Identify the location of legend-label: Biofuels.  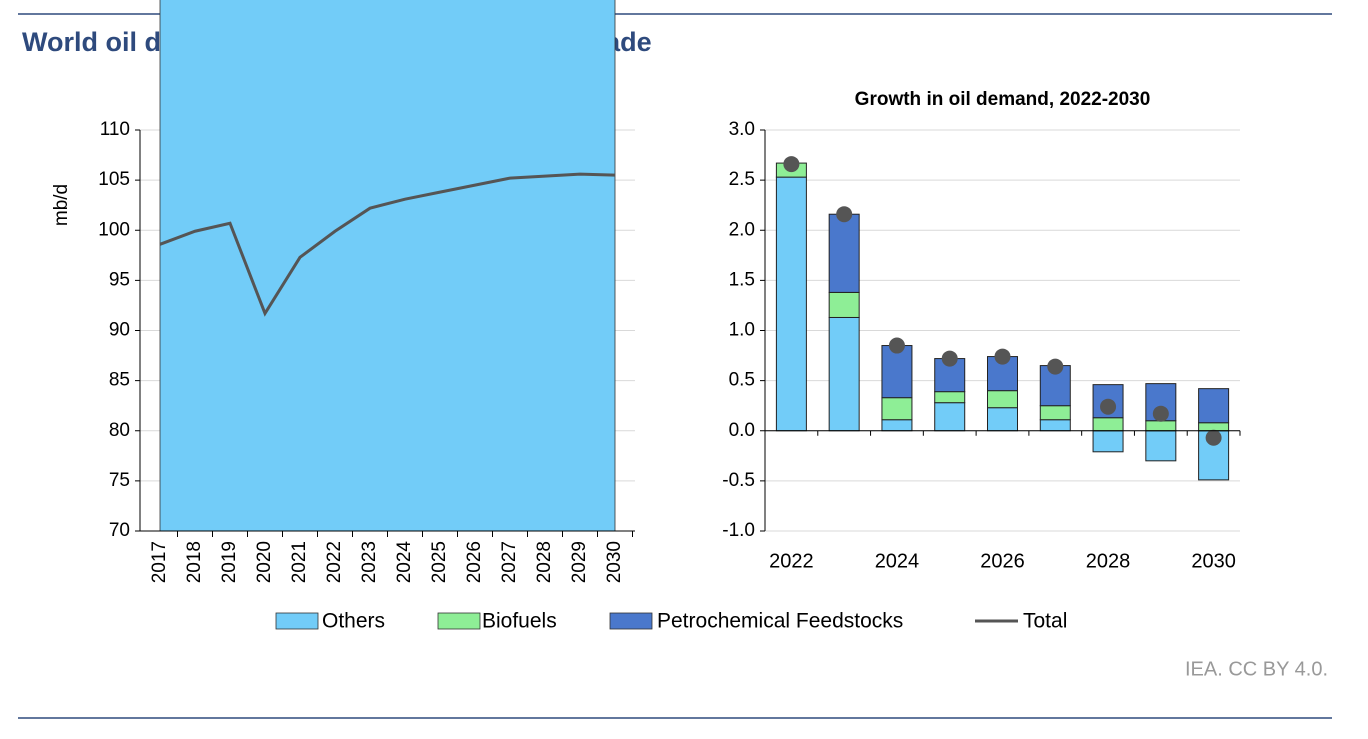
(519, 621).